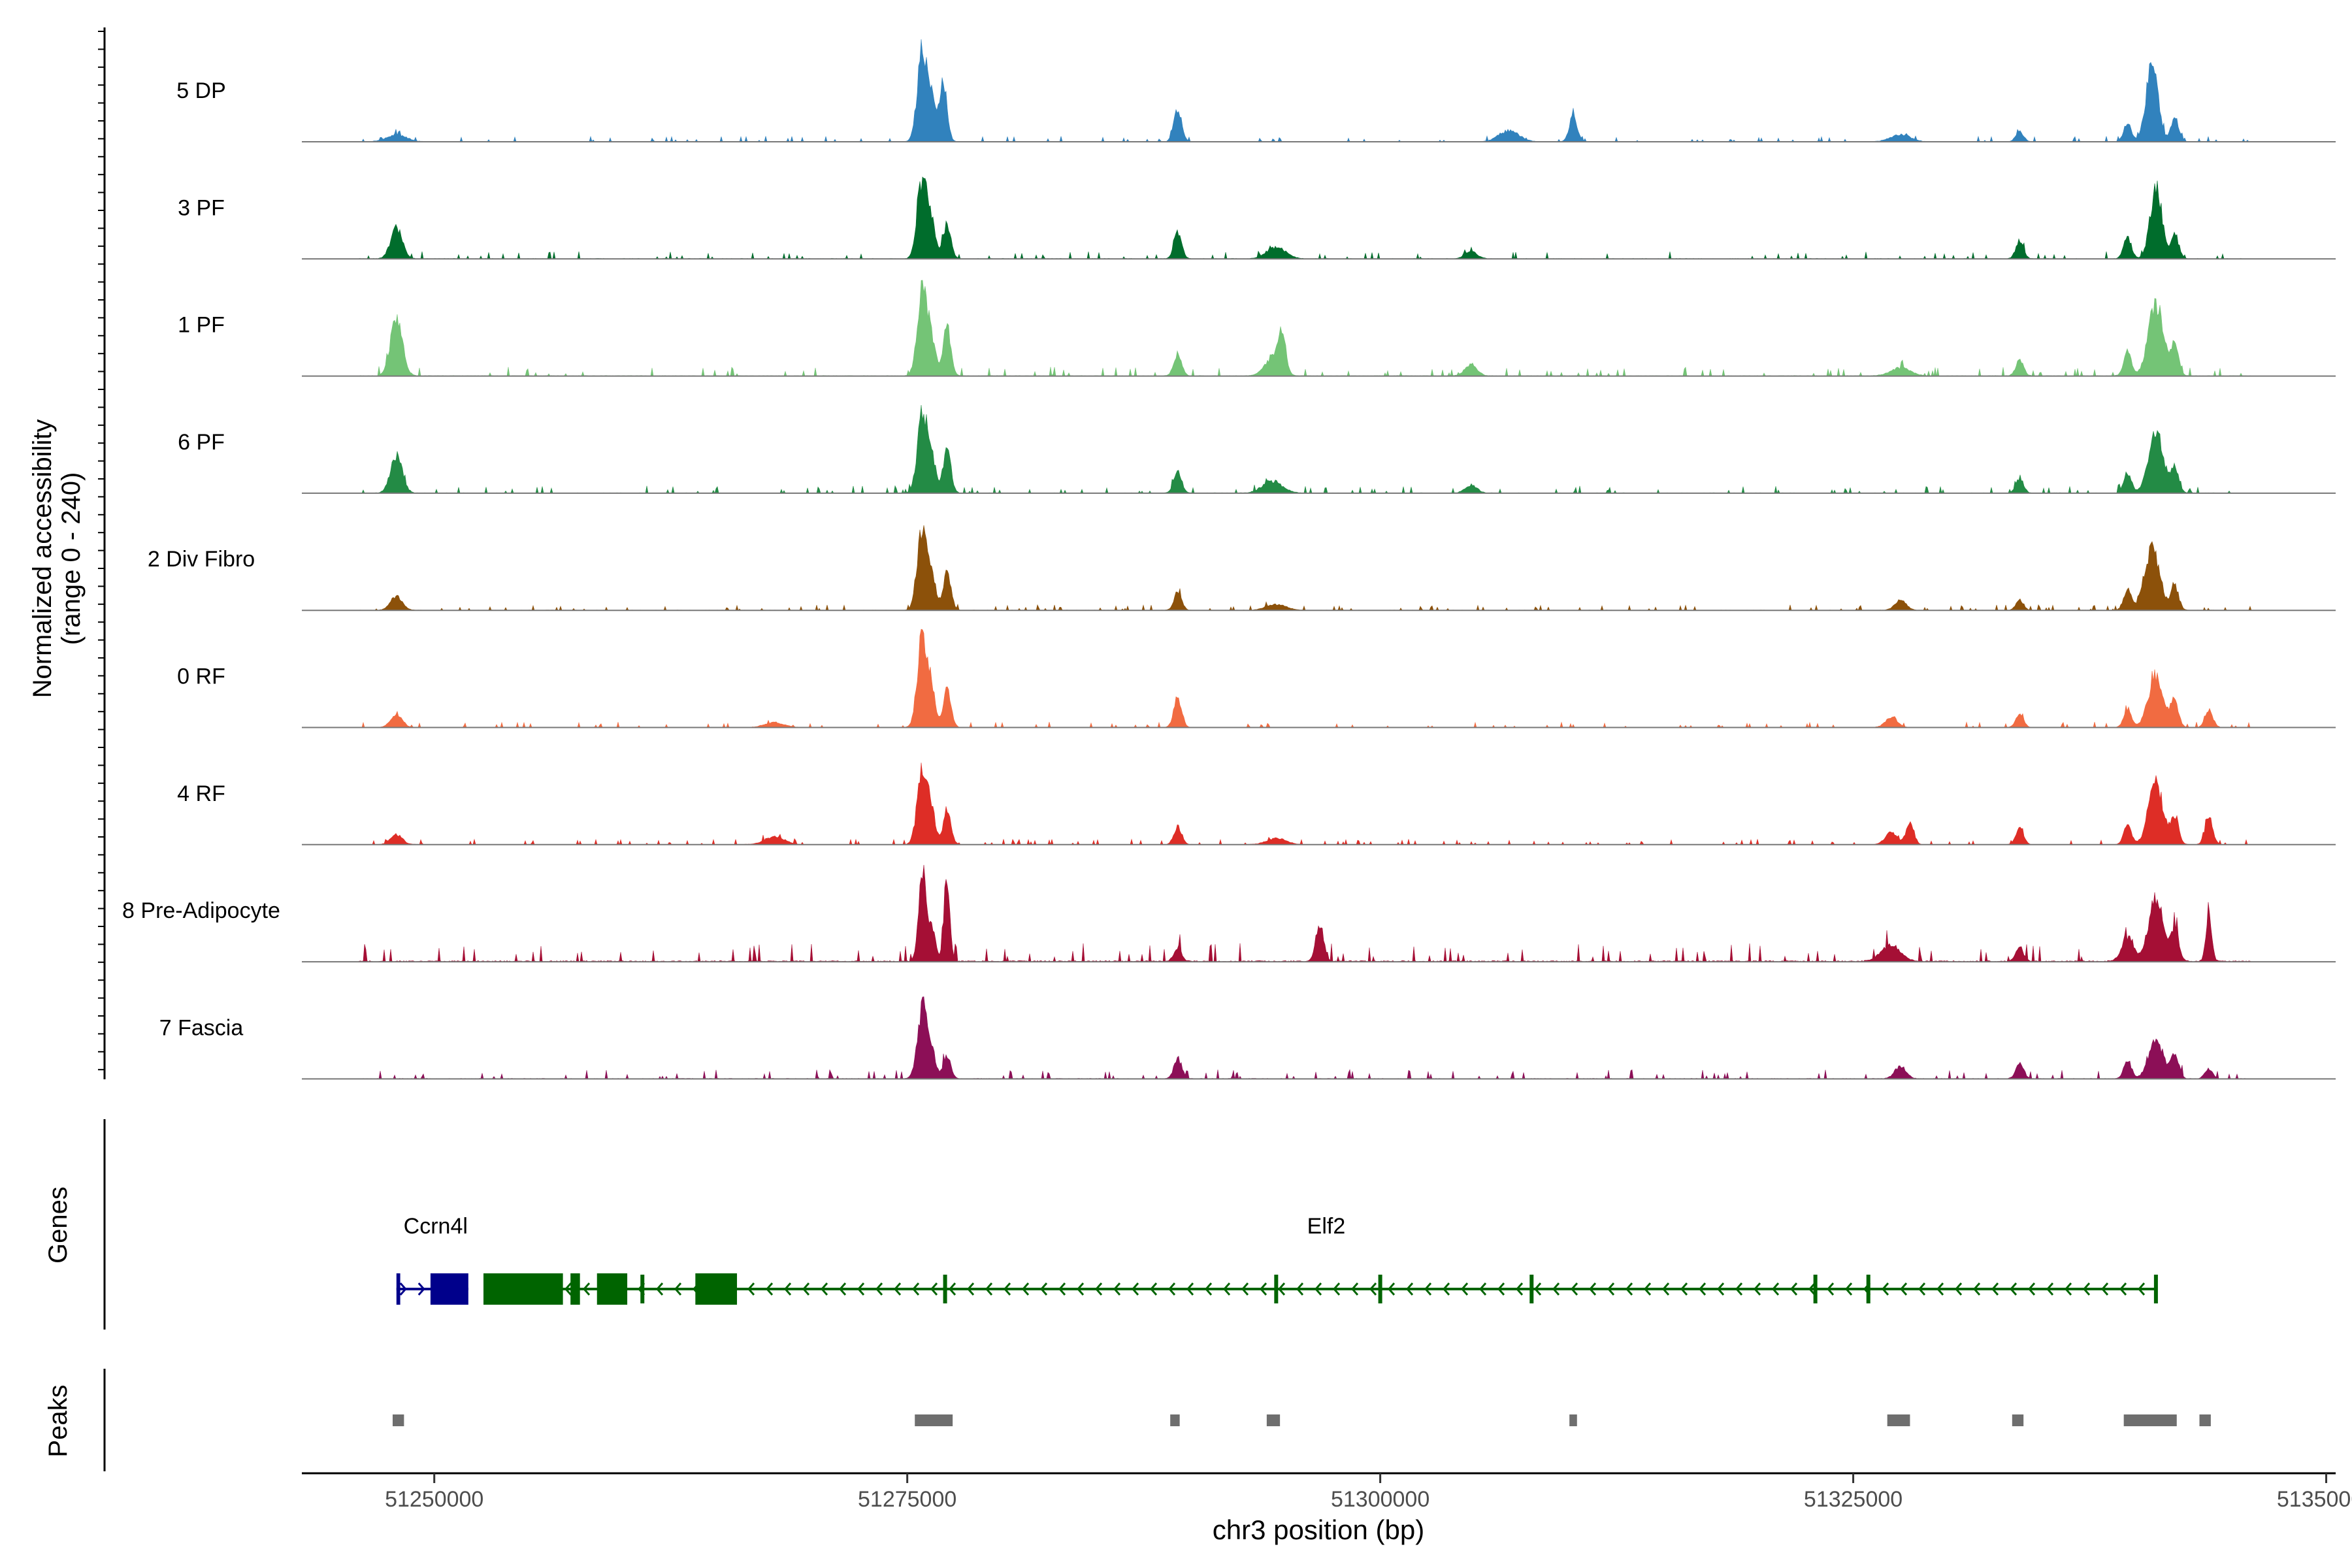 Image resolution: width=2352 pixels, height=1568 pixels. I want to click on track-label: 7 Fascia, so click(201, 1027).